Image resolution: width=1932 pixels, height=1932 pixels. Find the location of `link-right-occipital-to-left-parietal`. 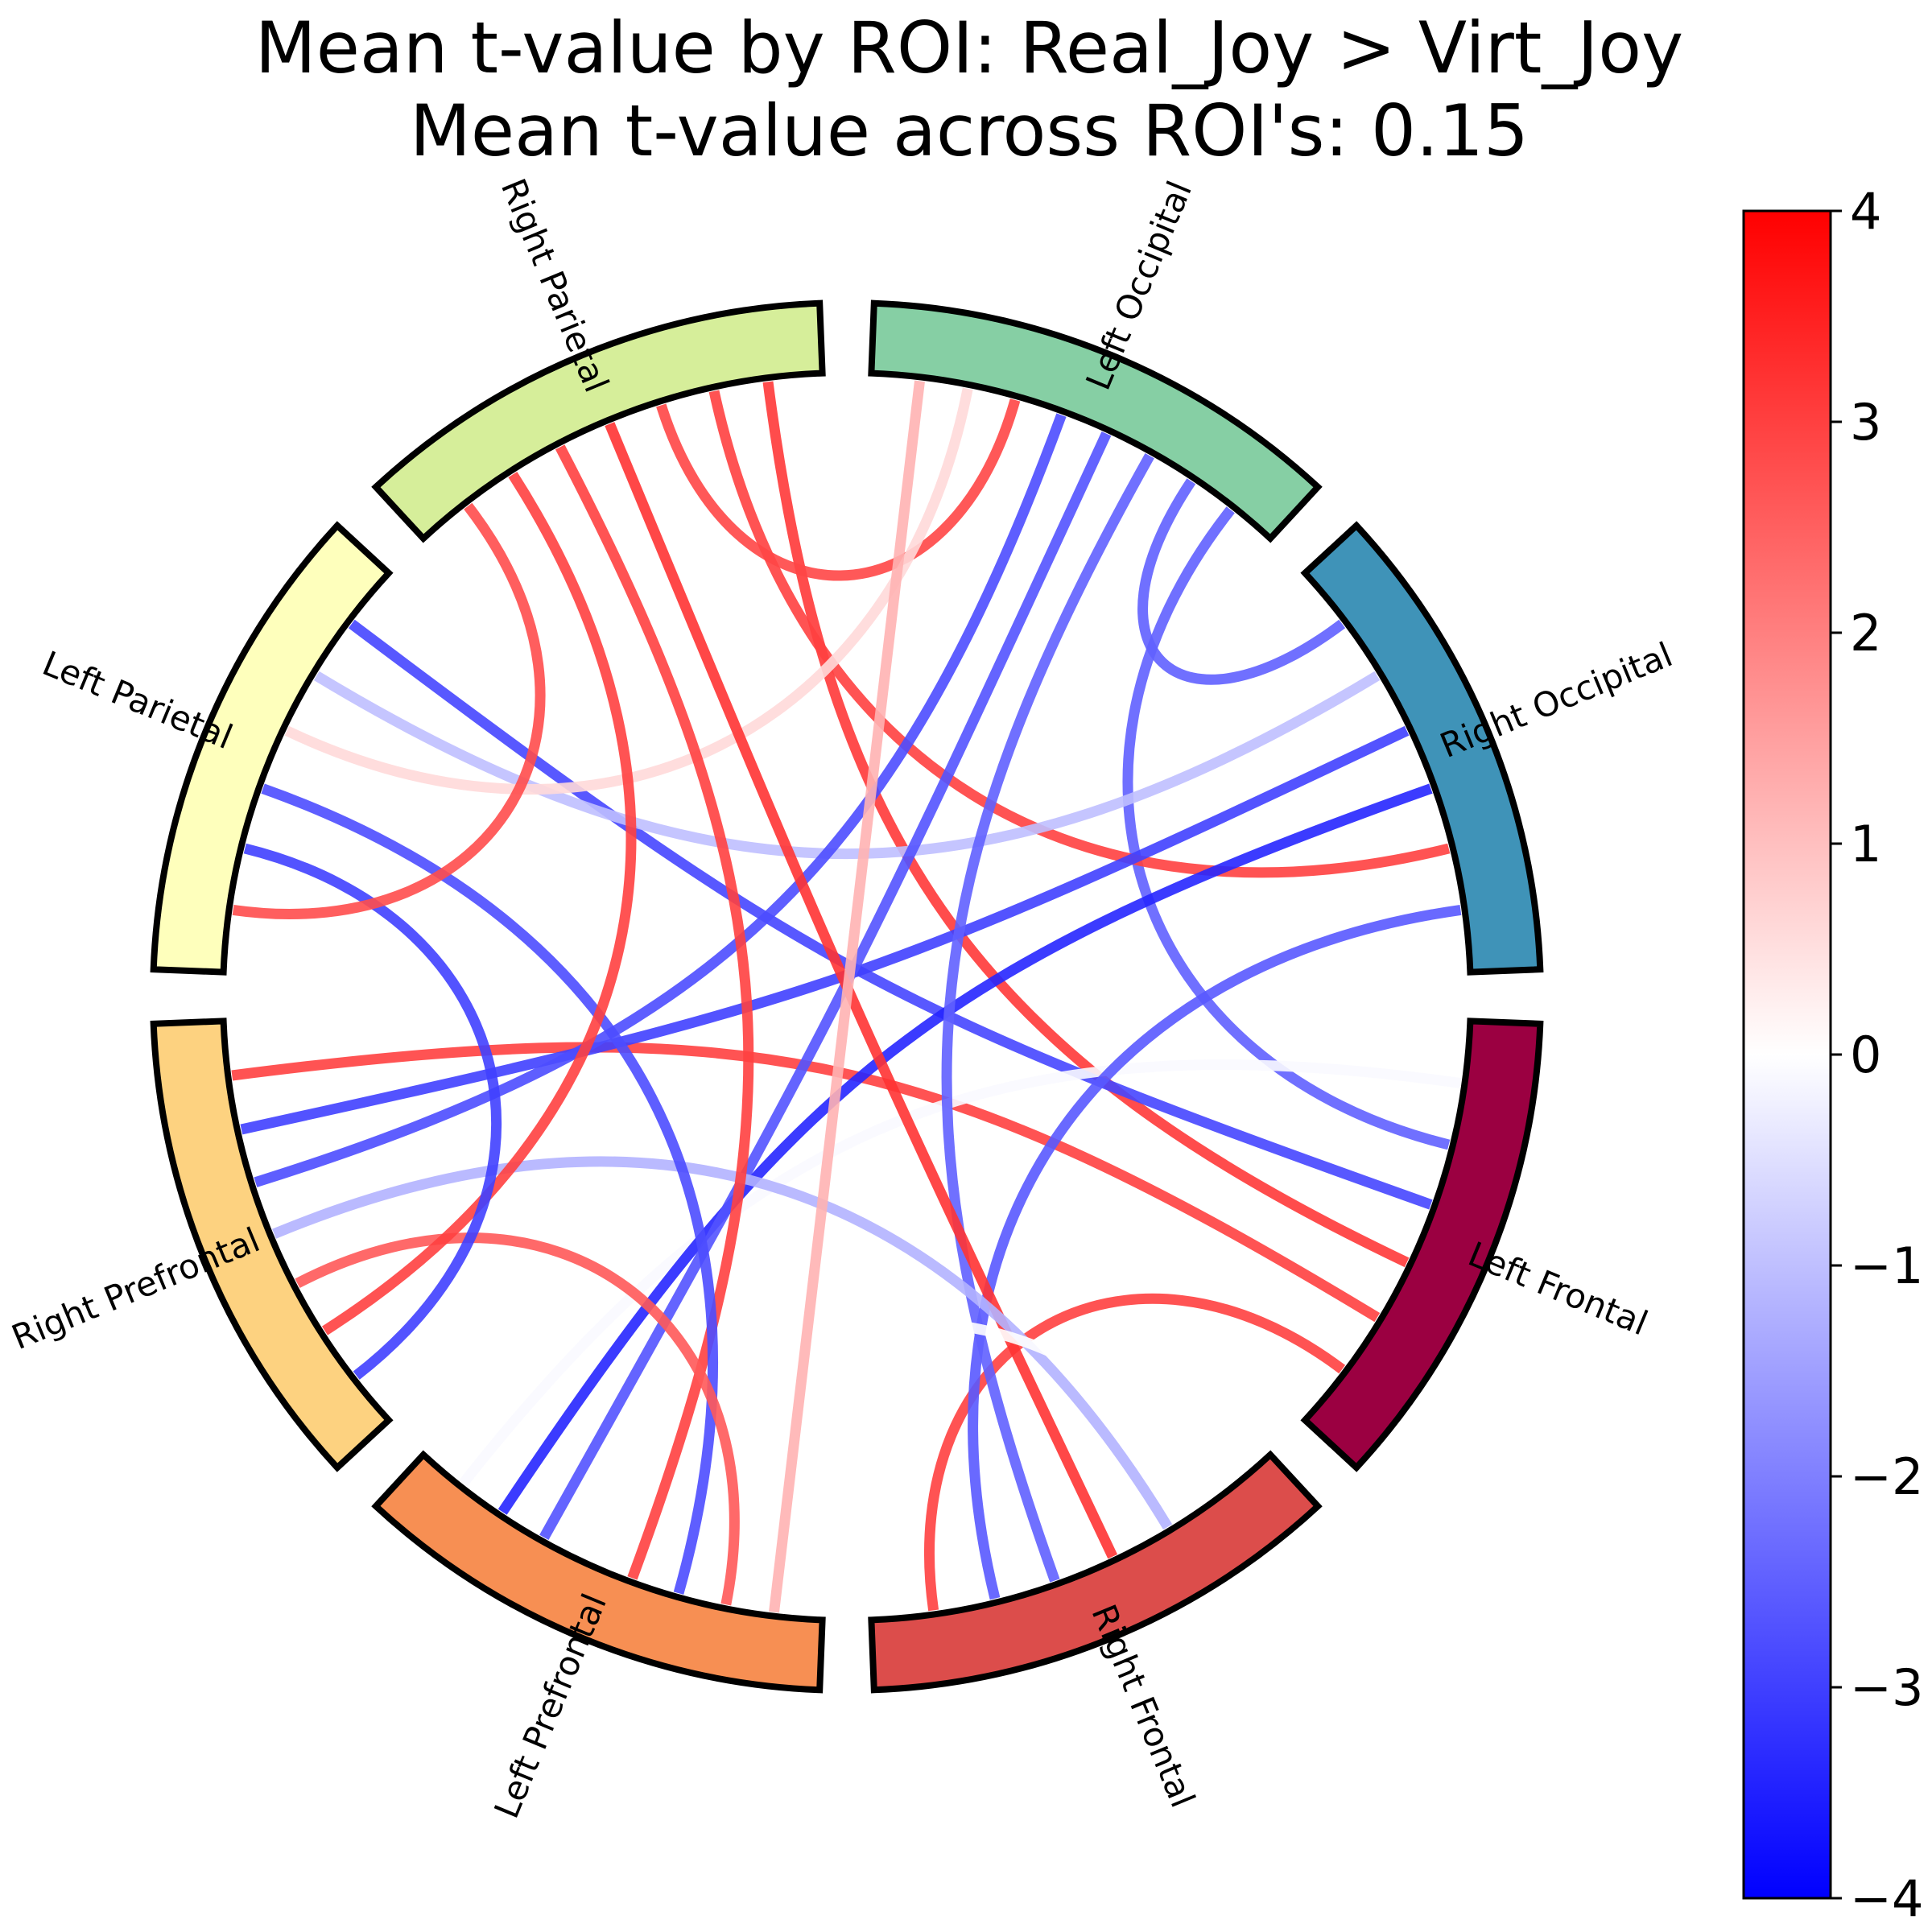

link-right-occipital-to-left-parietal is located at coordinates (847, 765).